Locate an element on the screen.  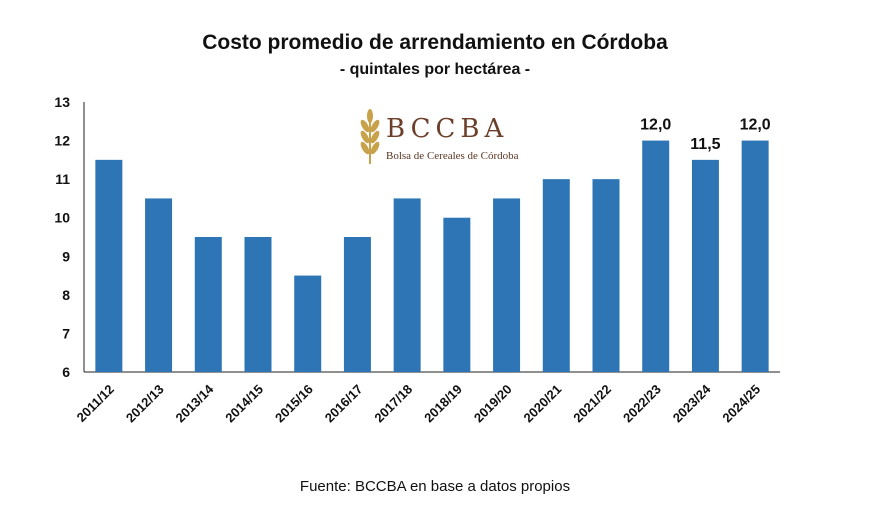
x-tick-label: 2016/17 is located at coordinates (344, 404).